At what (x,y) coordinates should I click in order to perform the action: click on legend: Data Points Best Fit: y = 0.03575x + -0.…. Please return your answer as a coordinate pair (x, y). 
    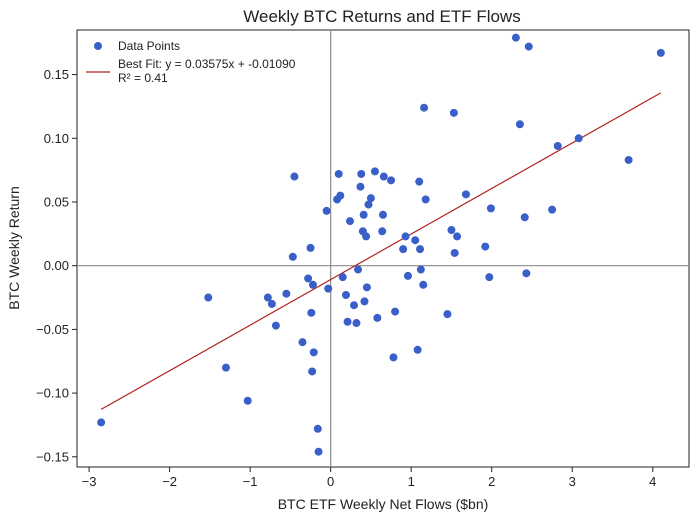
    Looking at the image, I should click on (191, 62).